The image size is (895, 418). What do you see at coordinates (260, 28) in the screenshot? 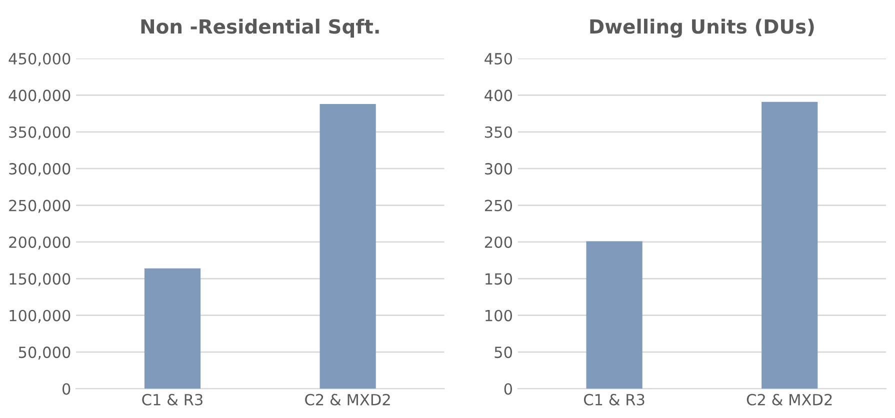
I see `chart-title: Non -Residential Sqft.` at bounding box center [260, 28].